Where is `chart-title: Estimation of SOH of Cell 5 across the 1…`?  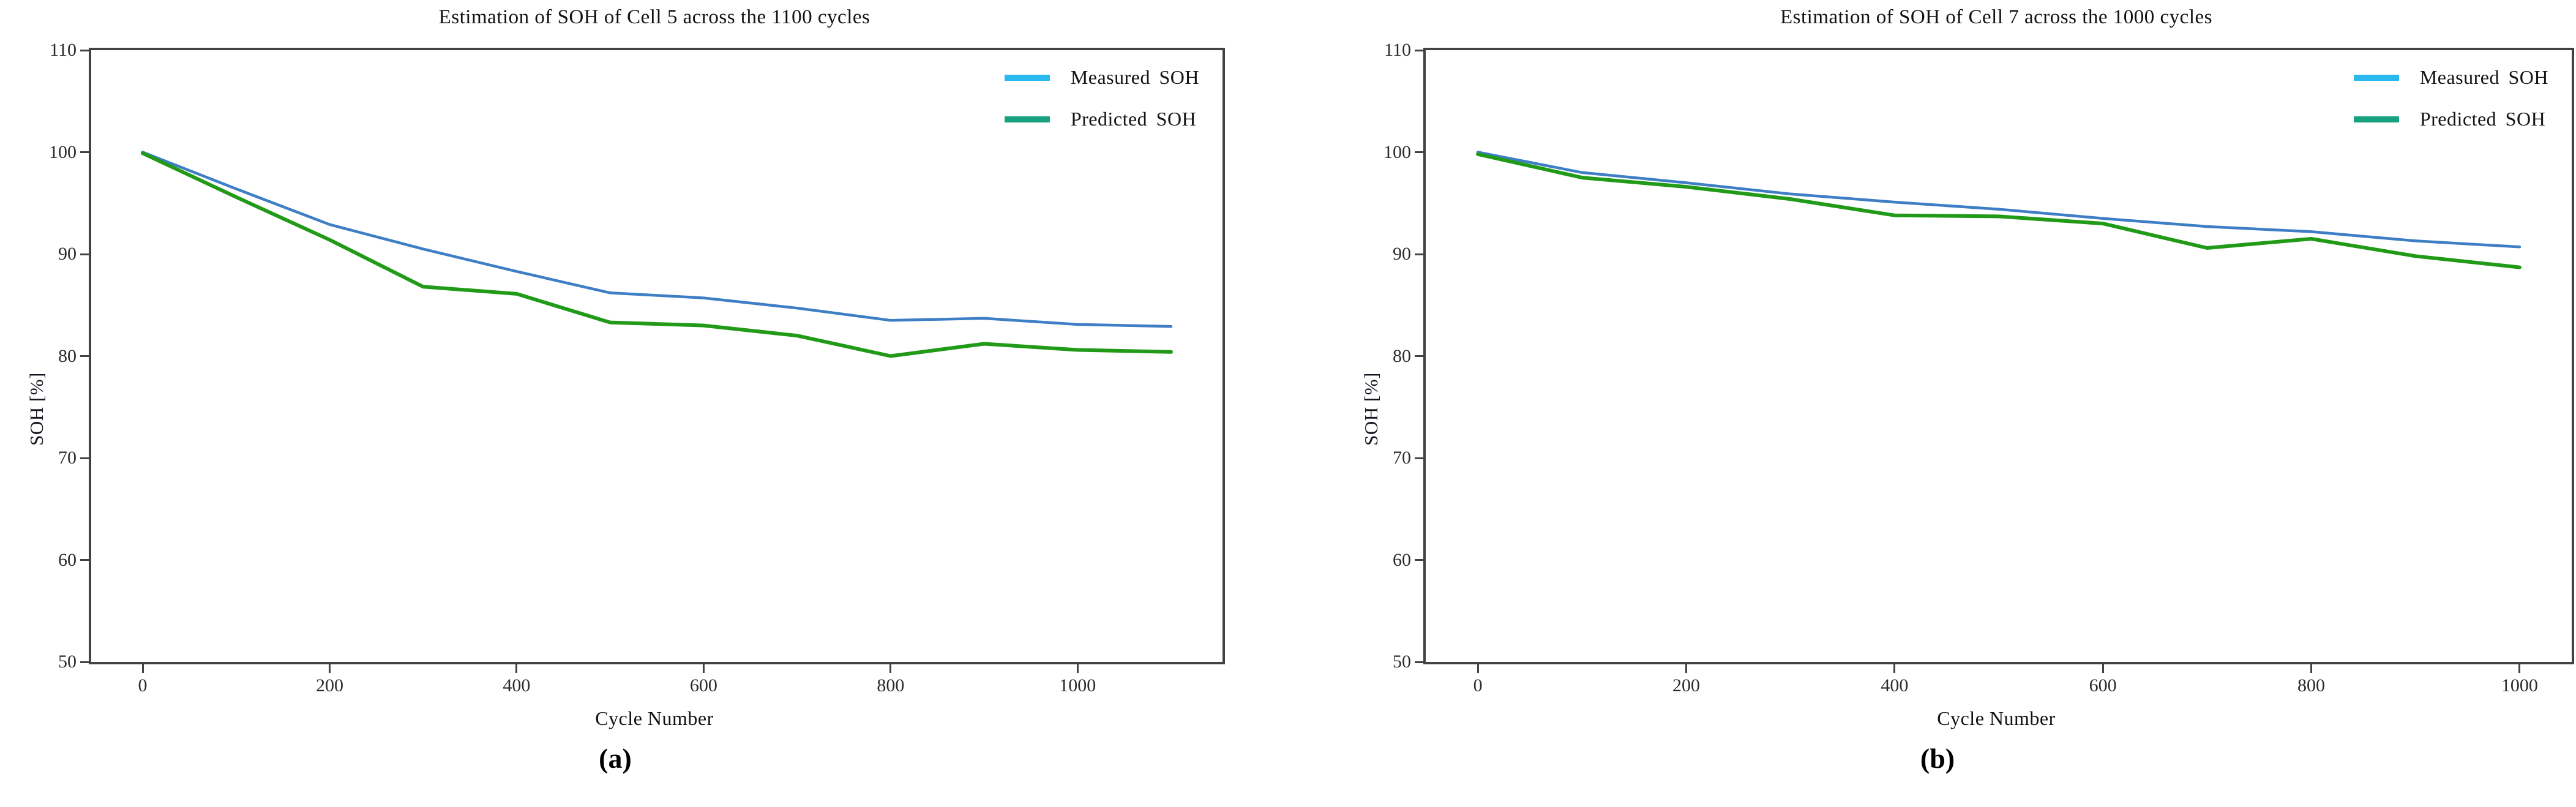 chart-title: Estimation of SOH of Cell 5 across the 1… is located at coordinates (654, 17).